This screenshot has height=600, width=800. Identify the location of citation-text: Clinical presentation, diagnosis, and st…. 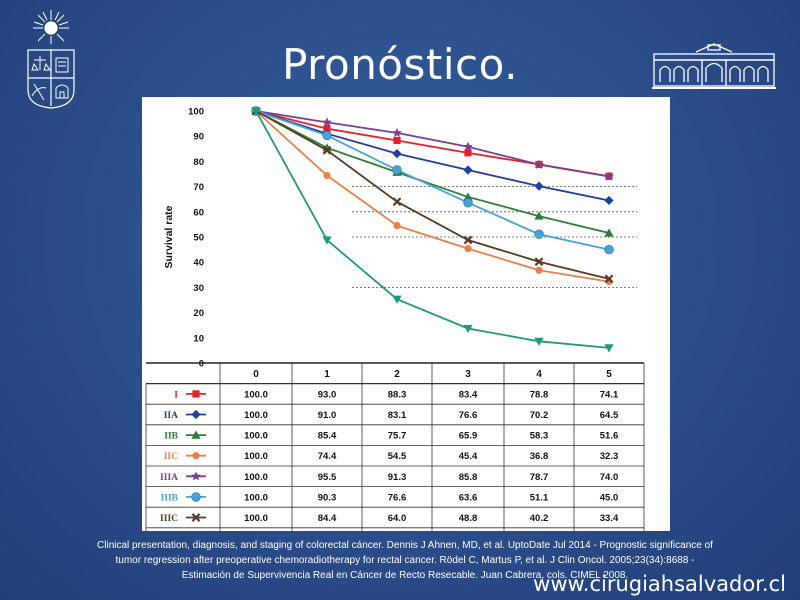
(405, 560).